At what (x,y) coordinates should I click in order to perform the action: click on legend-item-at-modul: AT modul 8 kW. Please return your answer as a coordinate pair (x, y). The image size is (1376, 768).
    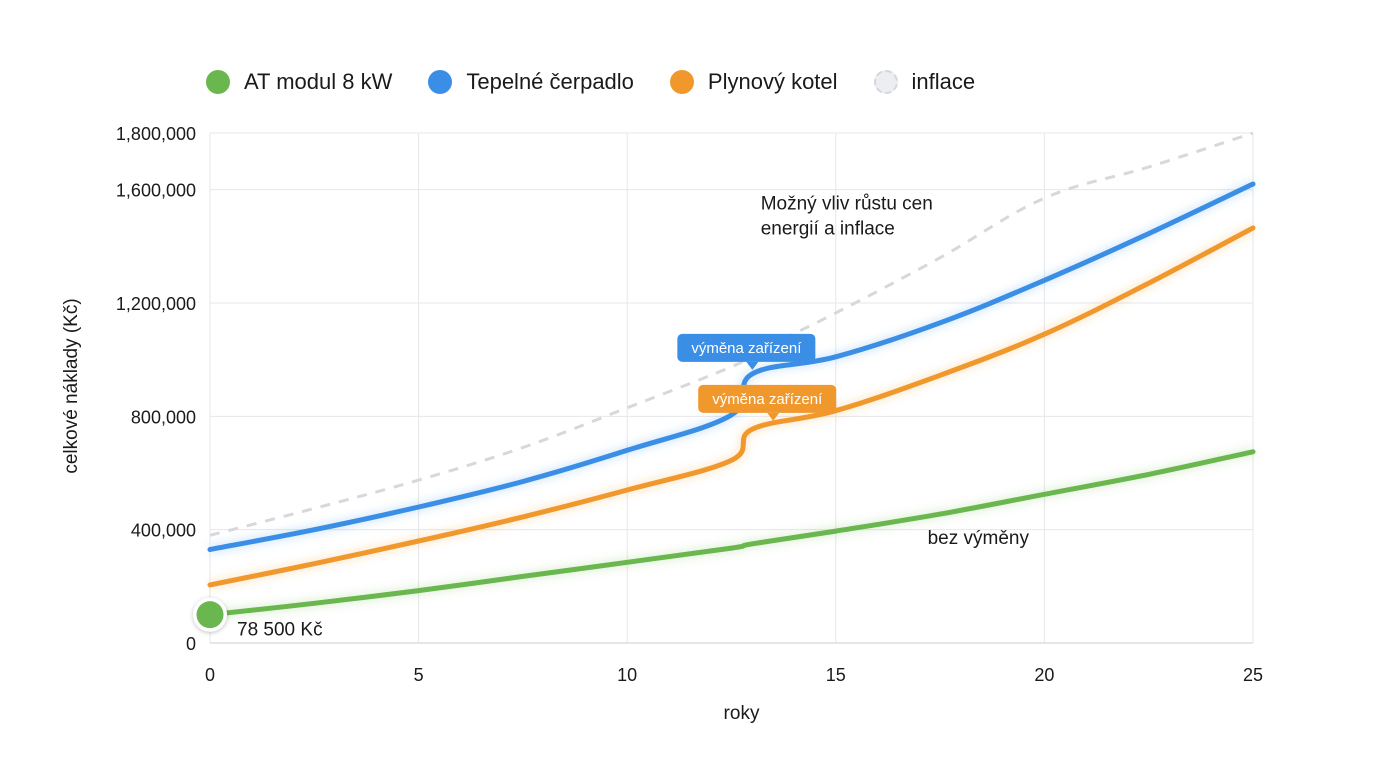
    Looking at the image, I should click on (299, 82).